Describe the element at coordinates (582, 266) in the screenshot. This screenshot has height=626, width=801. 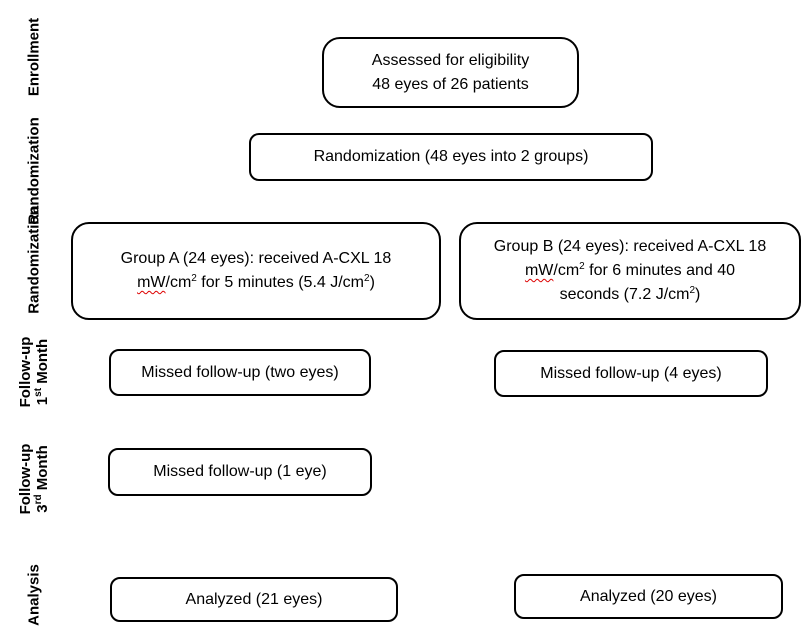
I see `group-b-sup1: 2` at that location.